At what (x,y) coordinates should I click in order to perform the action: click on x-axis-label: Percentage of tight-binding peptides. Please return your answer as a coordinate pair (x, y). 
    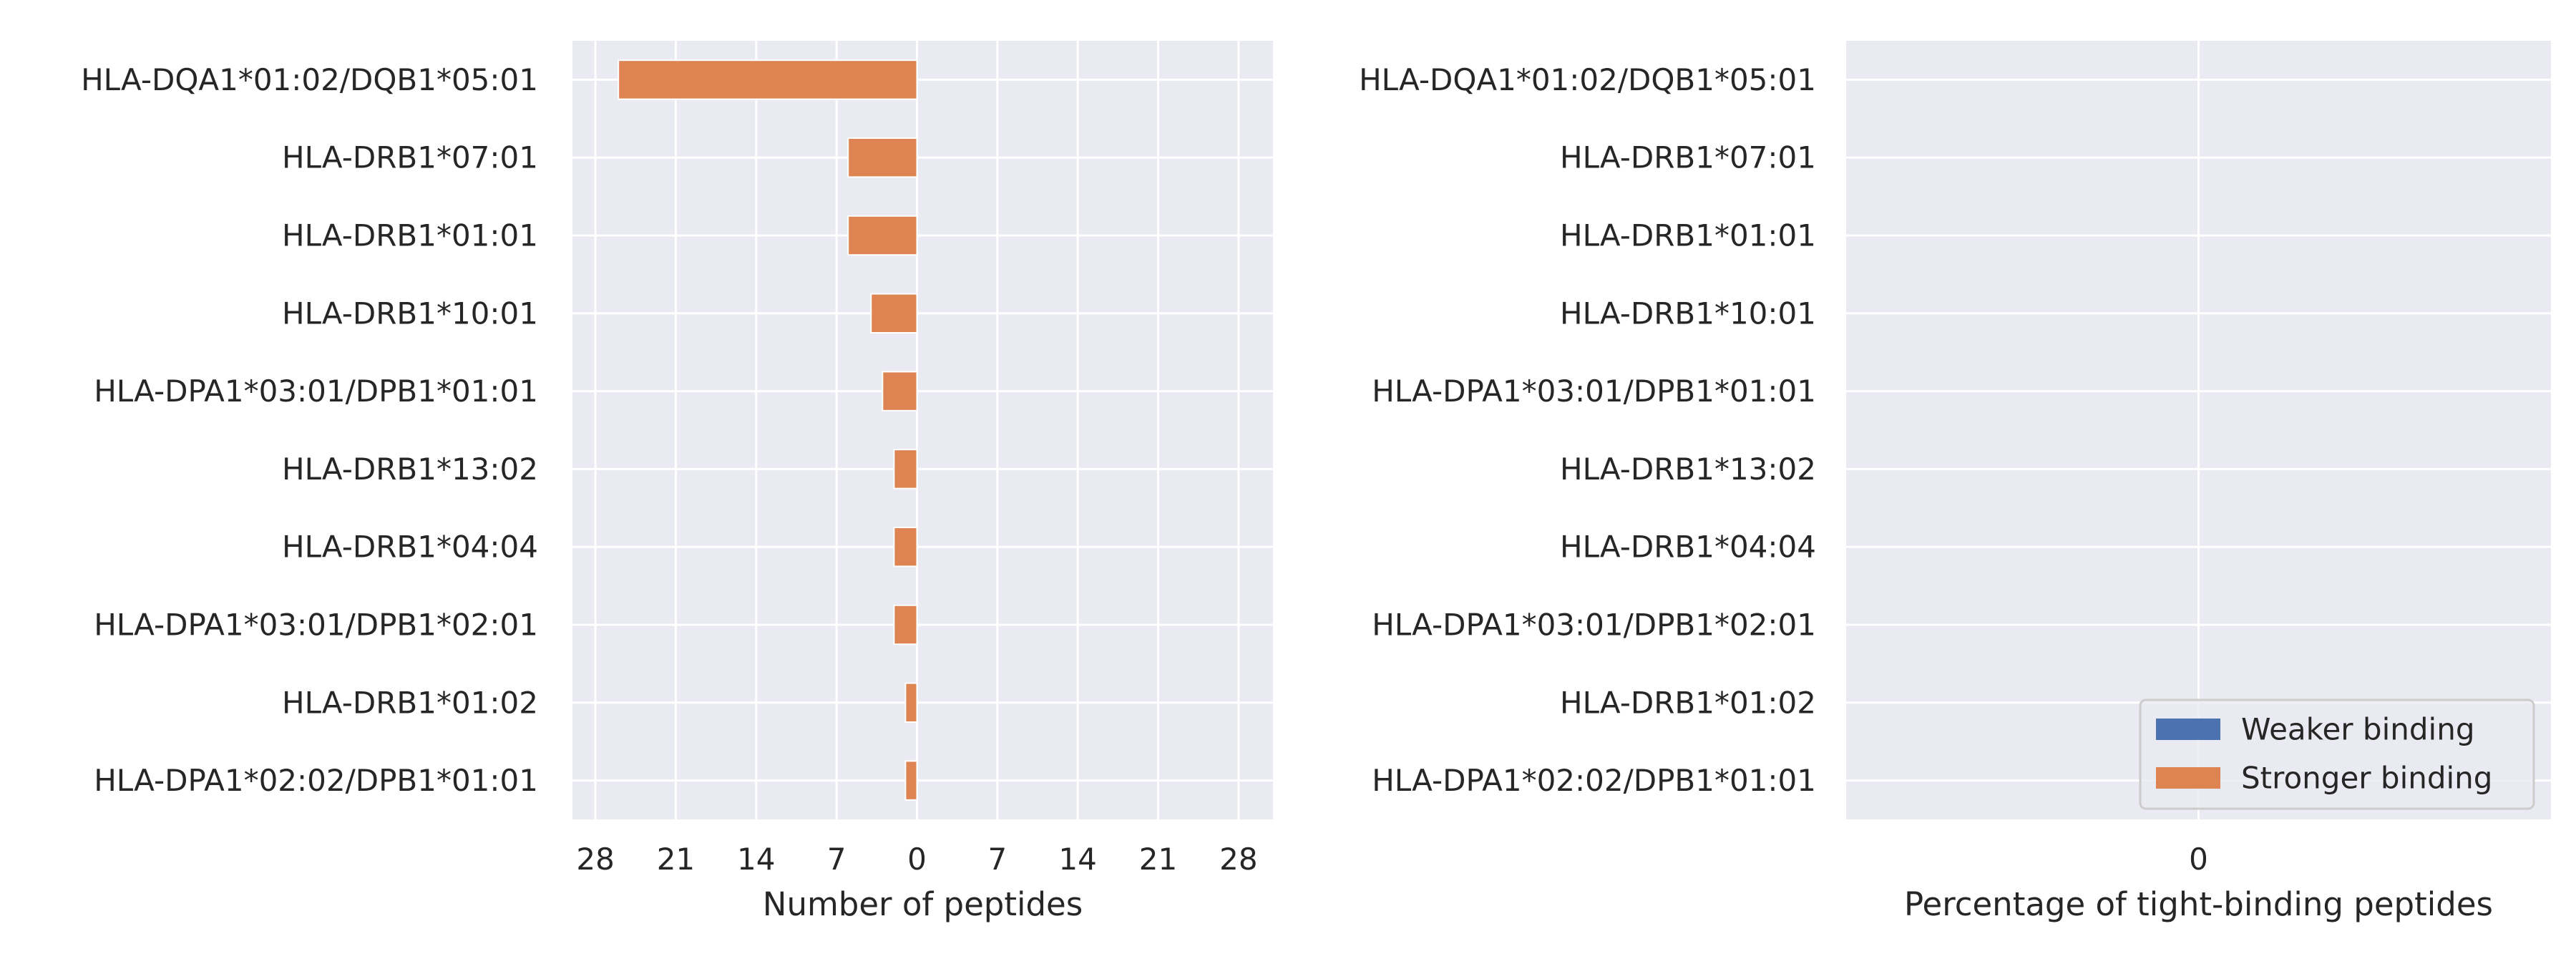
    Looking at the image, I should click on (2198, 904).